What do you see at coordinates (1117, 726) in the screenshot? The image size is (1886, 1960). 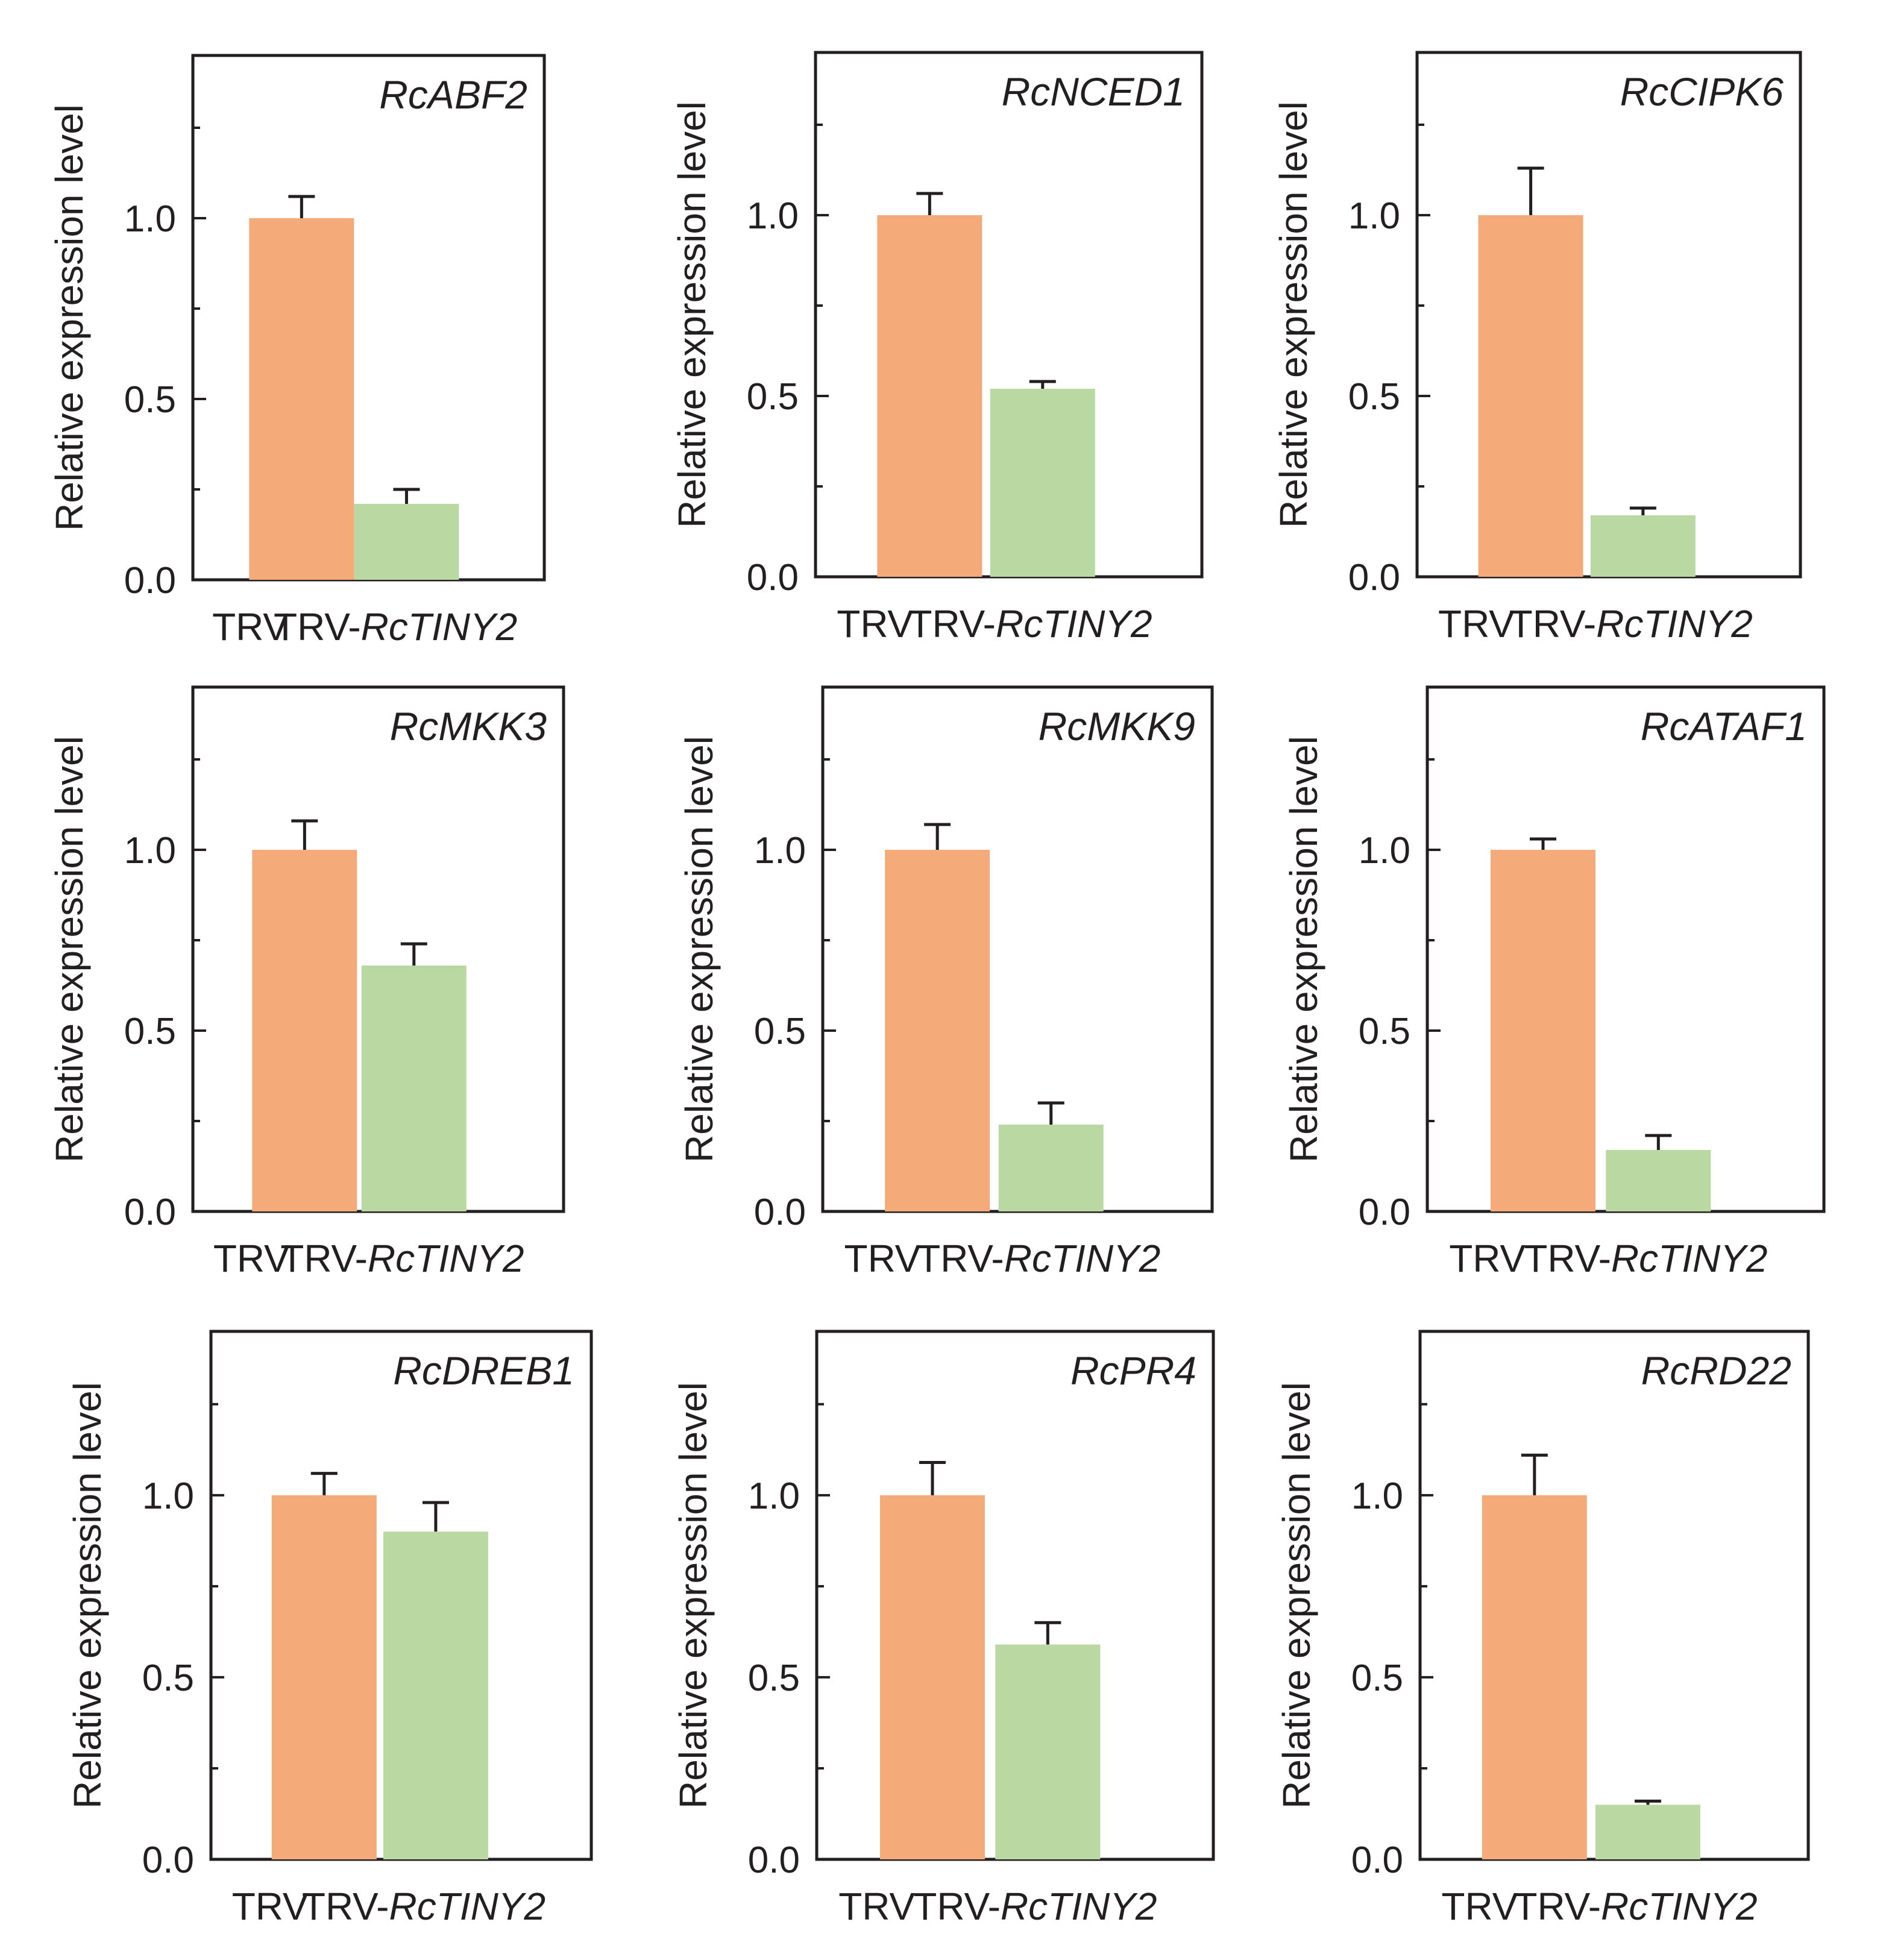 I see `gene-title: RcMKK9` at bounding box center [1117, 726].